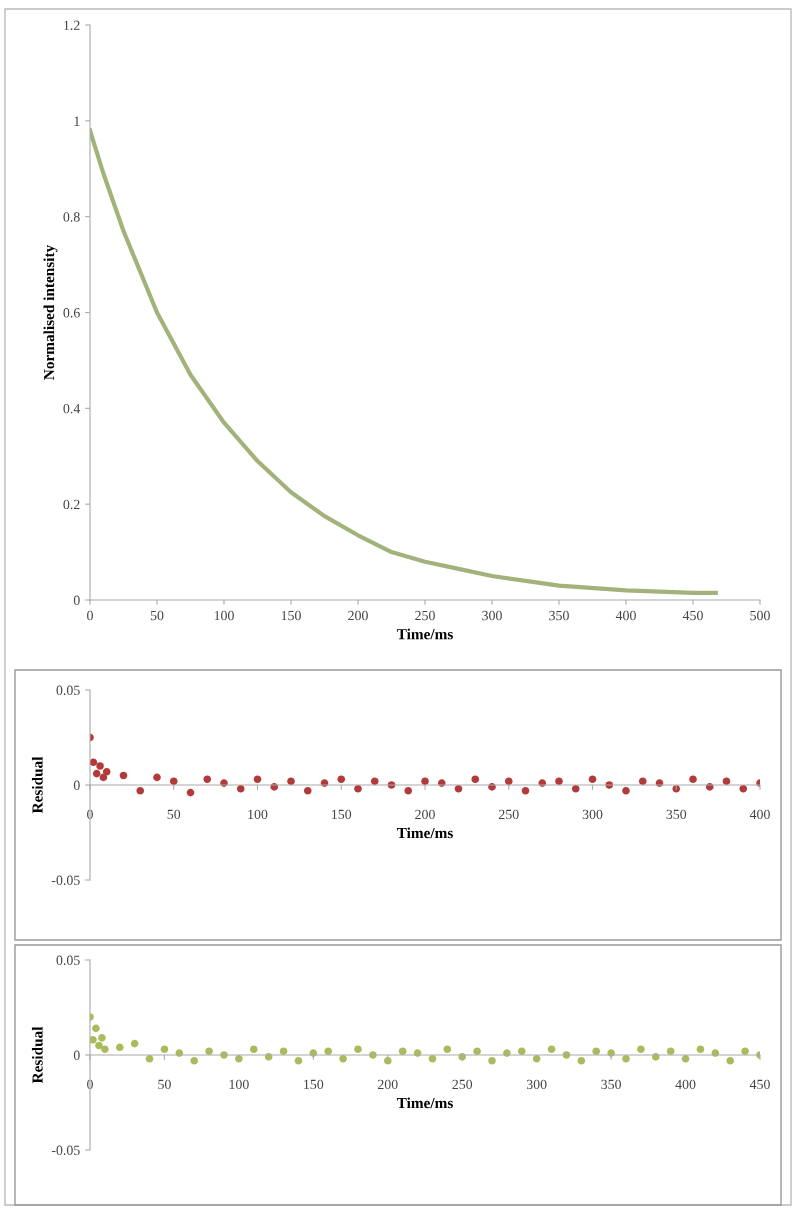  I want to click on y-tick-label: 0.4, so click(72, 408).